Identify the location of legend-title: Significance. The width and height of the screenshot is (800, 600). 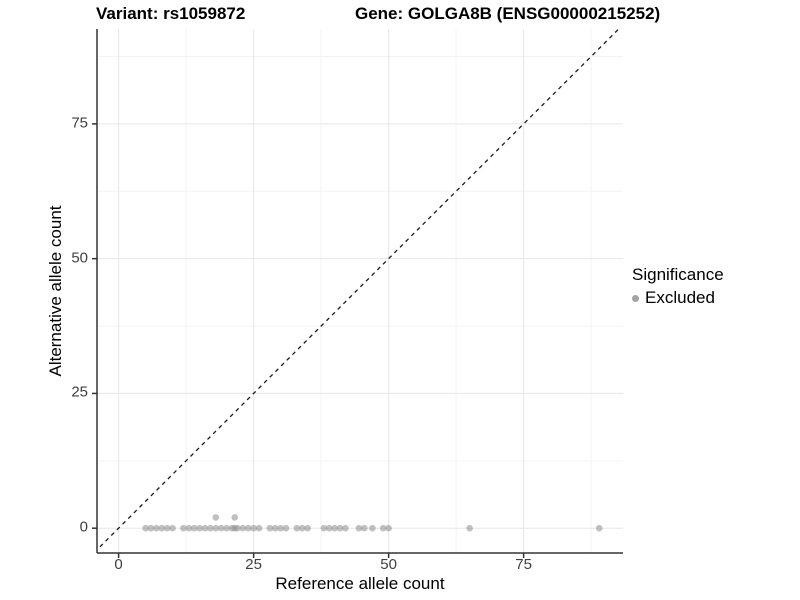
(678, 274).